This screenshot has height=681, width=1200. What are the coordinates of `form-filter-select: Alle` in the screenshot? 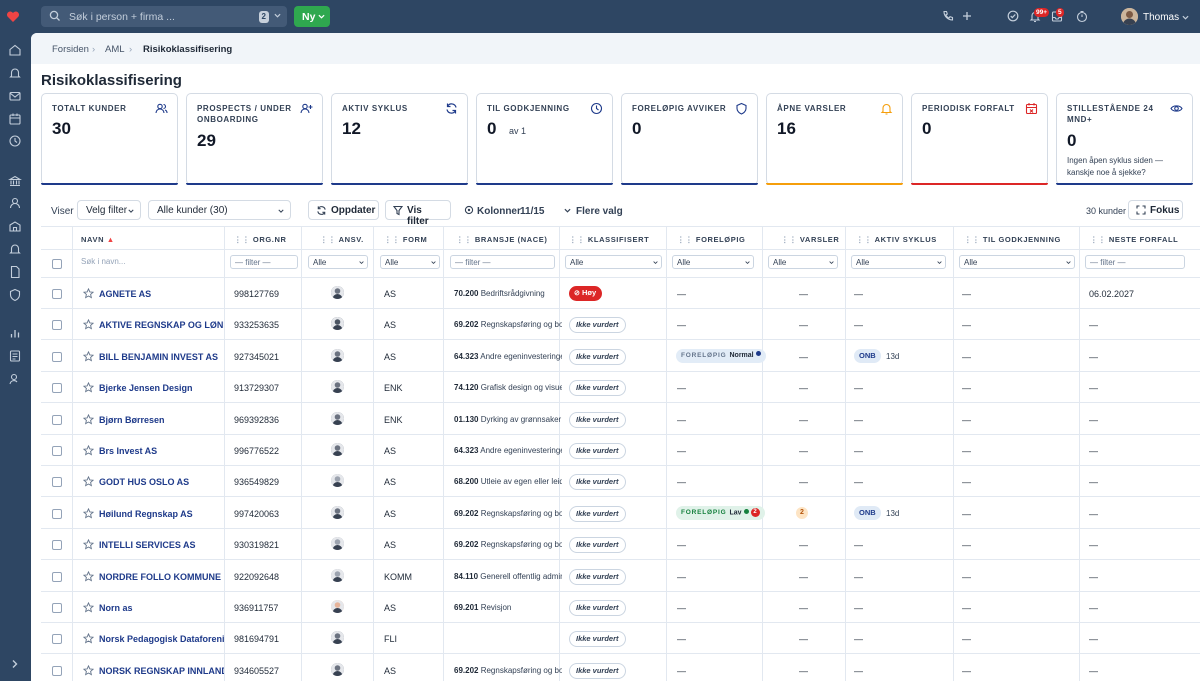 It's located at (410, 262).